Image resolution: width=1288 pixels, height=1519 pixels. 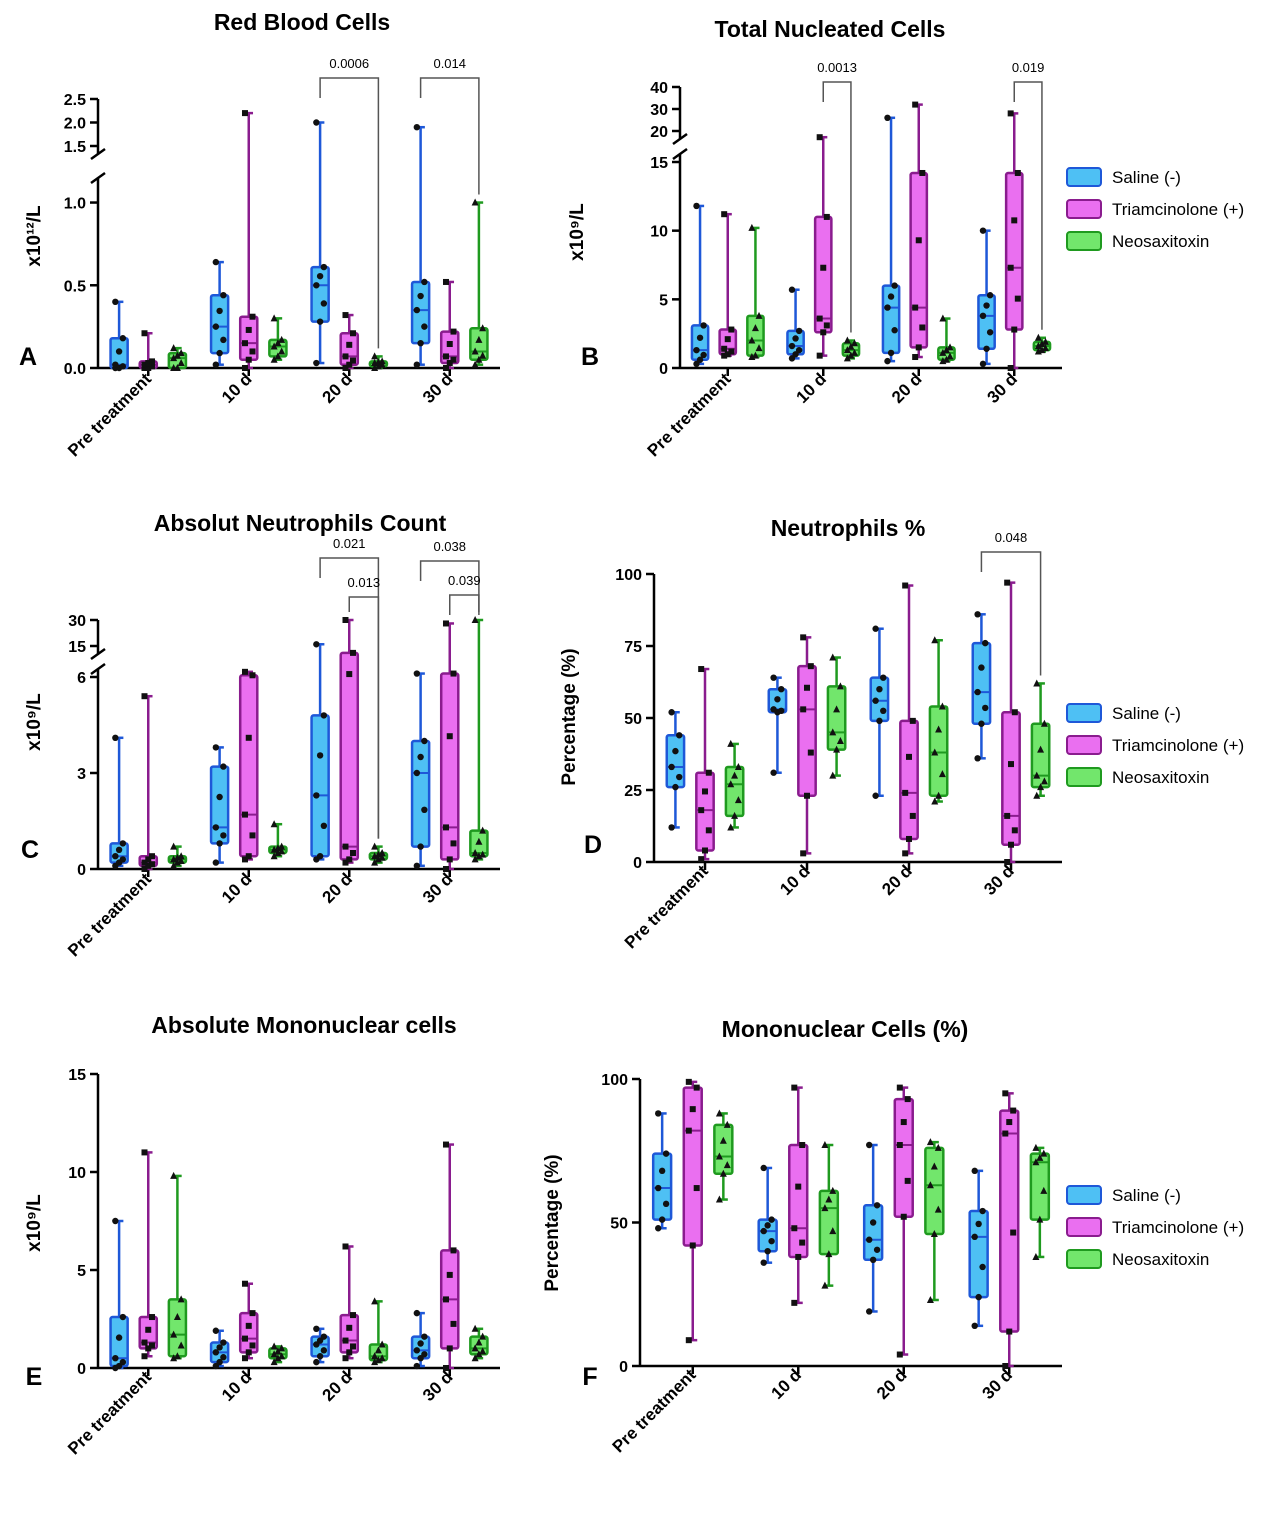 I want to click on y-tick-label: 0, so click(x=663, y=369).